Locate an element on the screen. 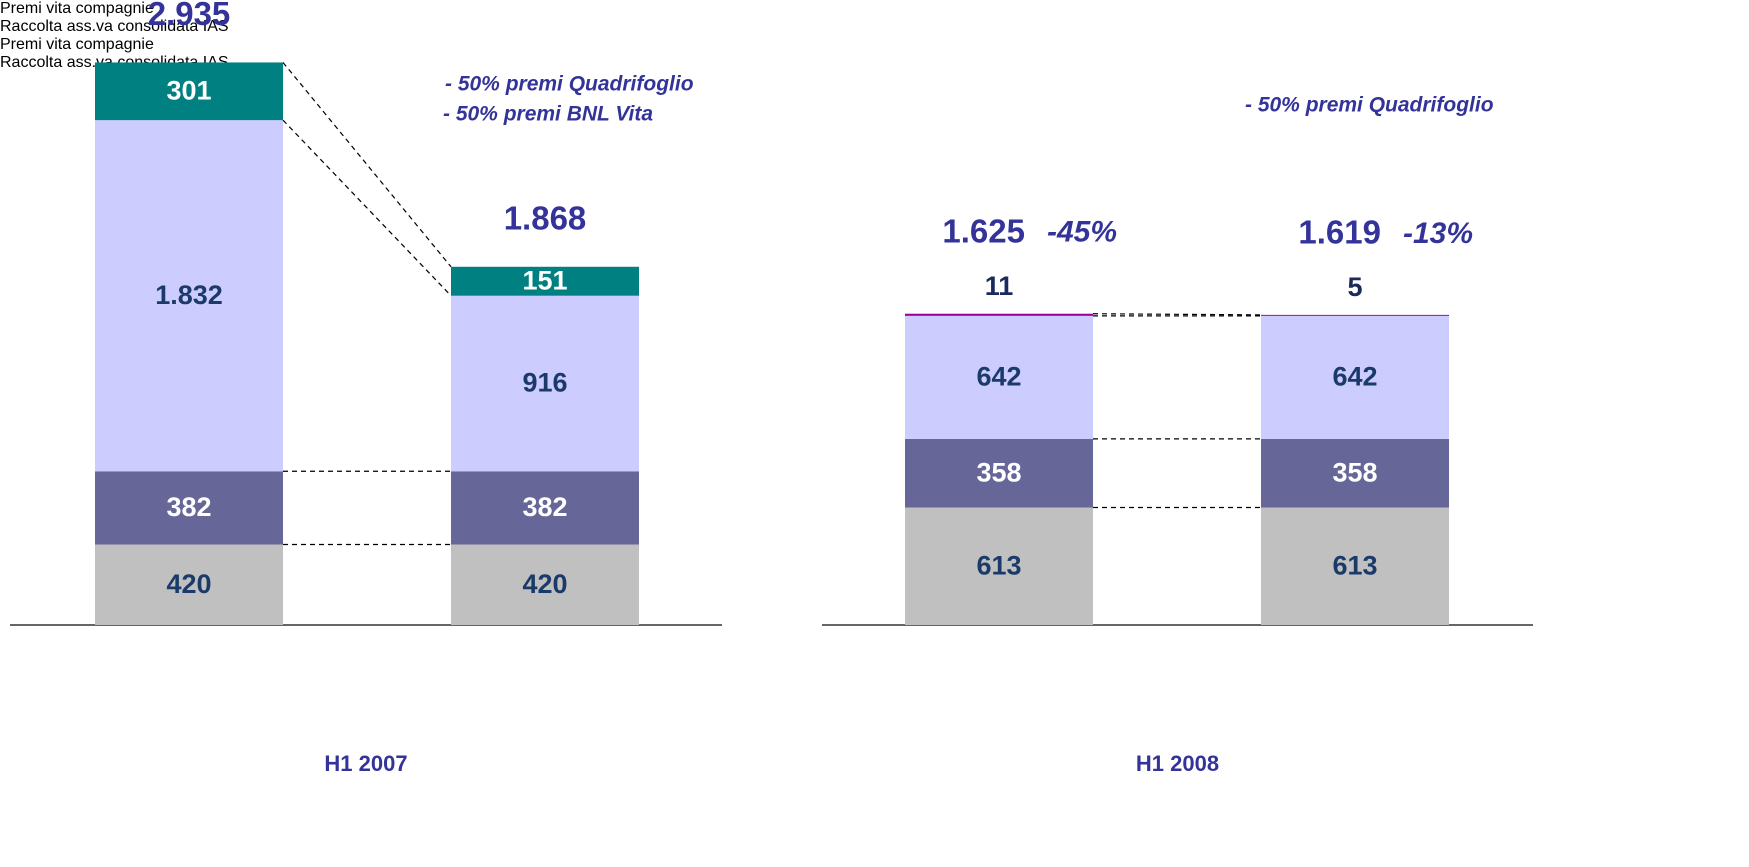  segment-label: 301 is located at coordinates (188, 90).